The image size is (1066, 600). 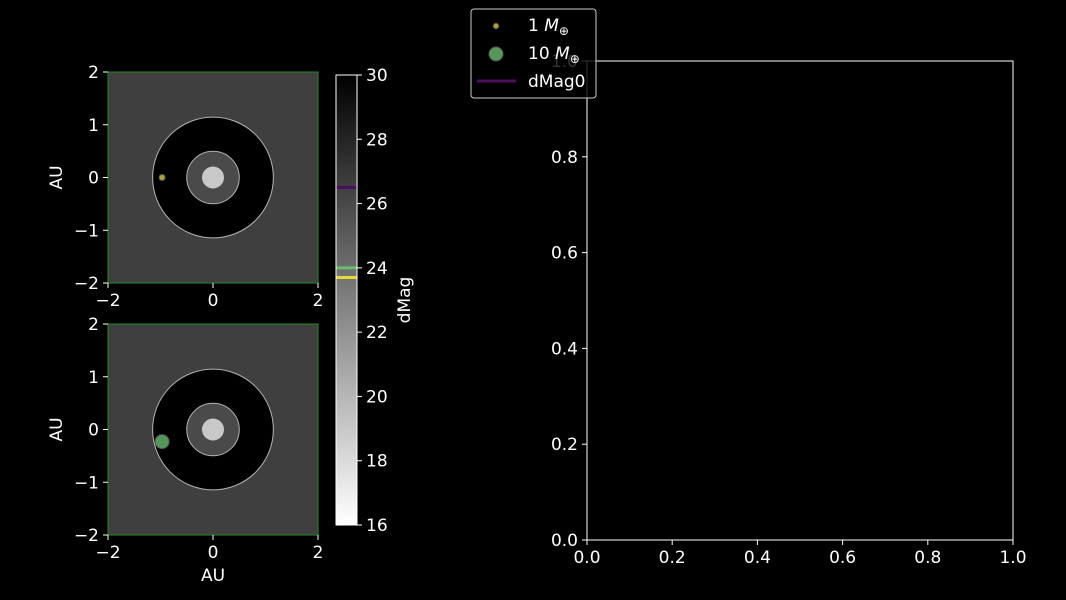 What do you see at coordinates (377, 269) in the screenshot?
I see `colorbar-tick-label: 24` at bounding box center [377, 269].